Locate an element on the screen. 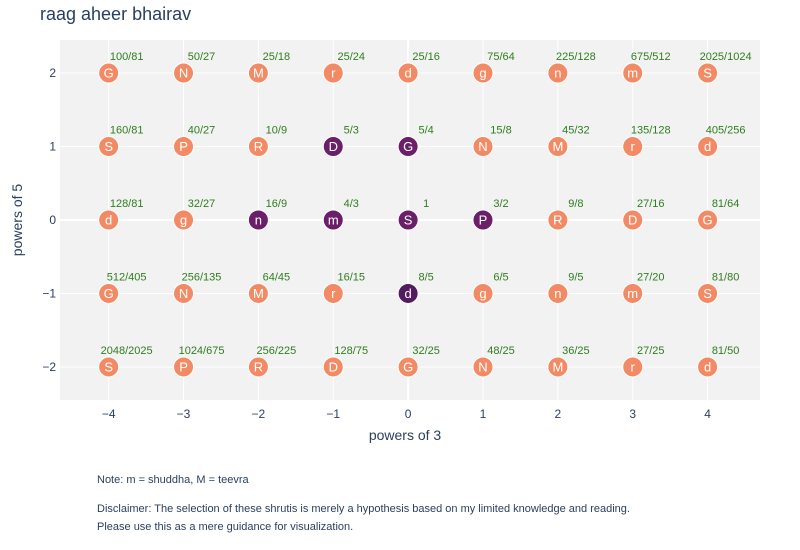 The width and height of the screenshot is (800, 550). data-point: r16/15 is located at coordinates (343, 287).